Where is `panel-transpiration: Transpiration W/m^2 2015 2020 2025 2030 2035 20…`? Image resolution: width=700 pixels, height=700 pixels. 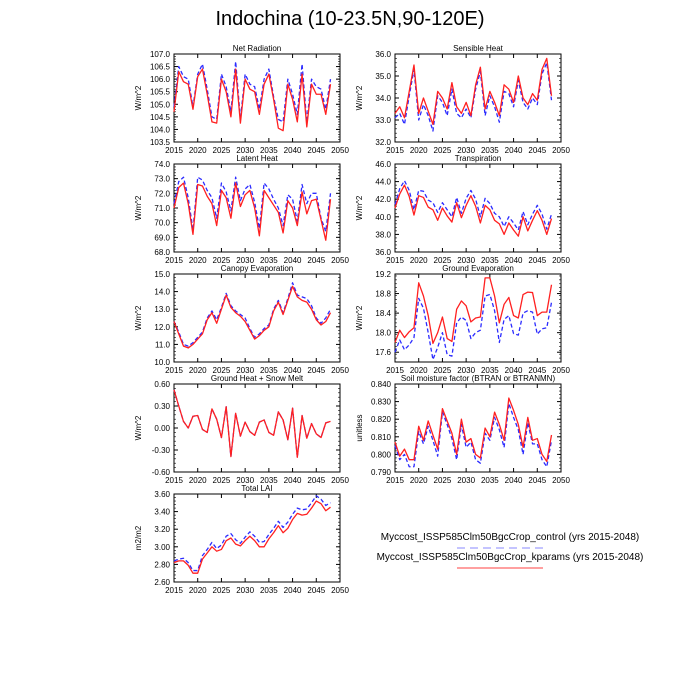
panel-transpiration: Transpiration W/m^2 2015 2020 2025 2030 2035 20… is located at coordinates (462, 209).